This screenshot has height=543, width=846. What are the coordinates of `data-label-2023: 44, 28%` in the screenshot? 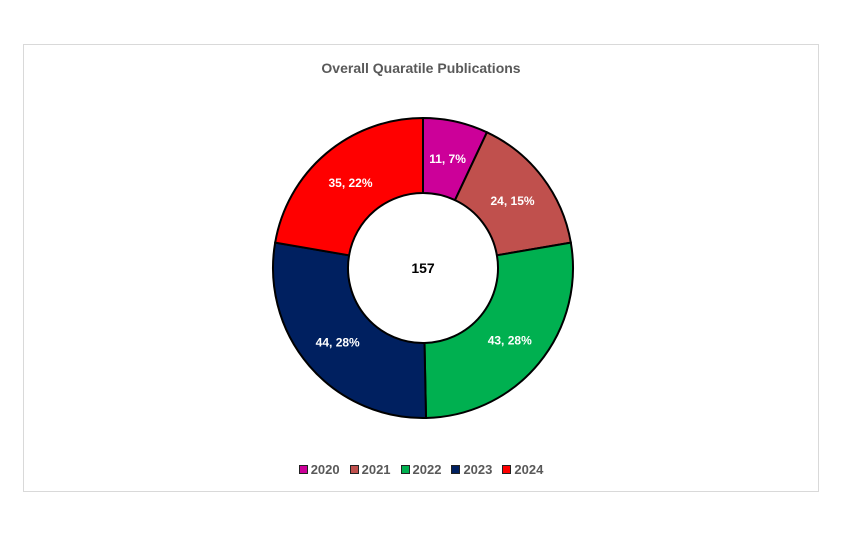 It's located at (338, 342).